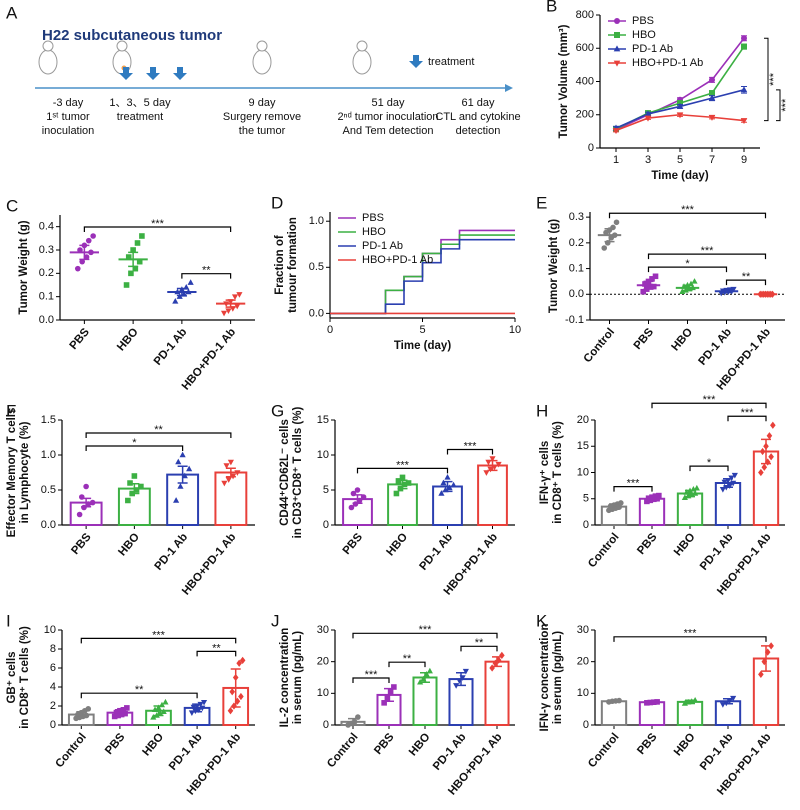 The width and height of the screenshot is (800, 810). Describe the element at coordinates (262, 103) in the screenshot. I see `event-day: 9 day` at that location.